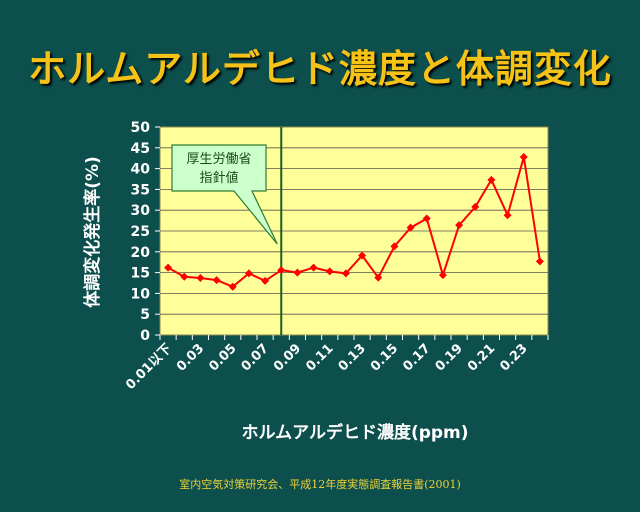  Describe the element at coordinates (384, 357) in the screenshot. I see `x-tick-label: 0.15` at that location.